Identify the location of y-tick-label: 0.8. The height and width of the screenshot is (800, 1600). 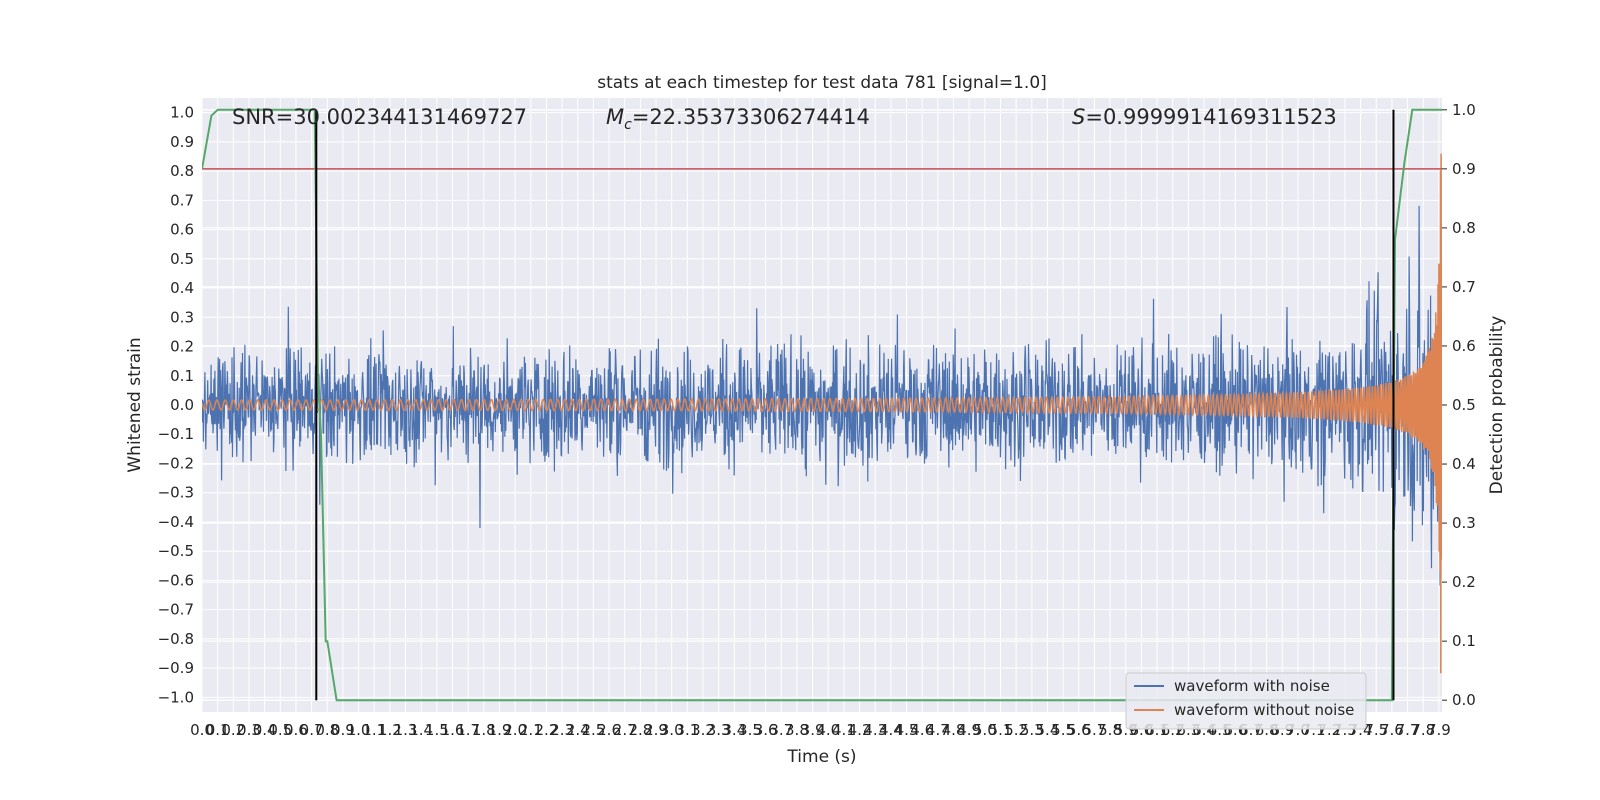
(182, 171).